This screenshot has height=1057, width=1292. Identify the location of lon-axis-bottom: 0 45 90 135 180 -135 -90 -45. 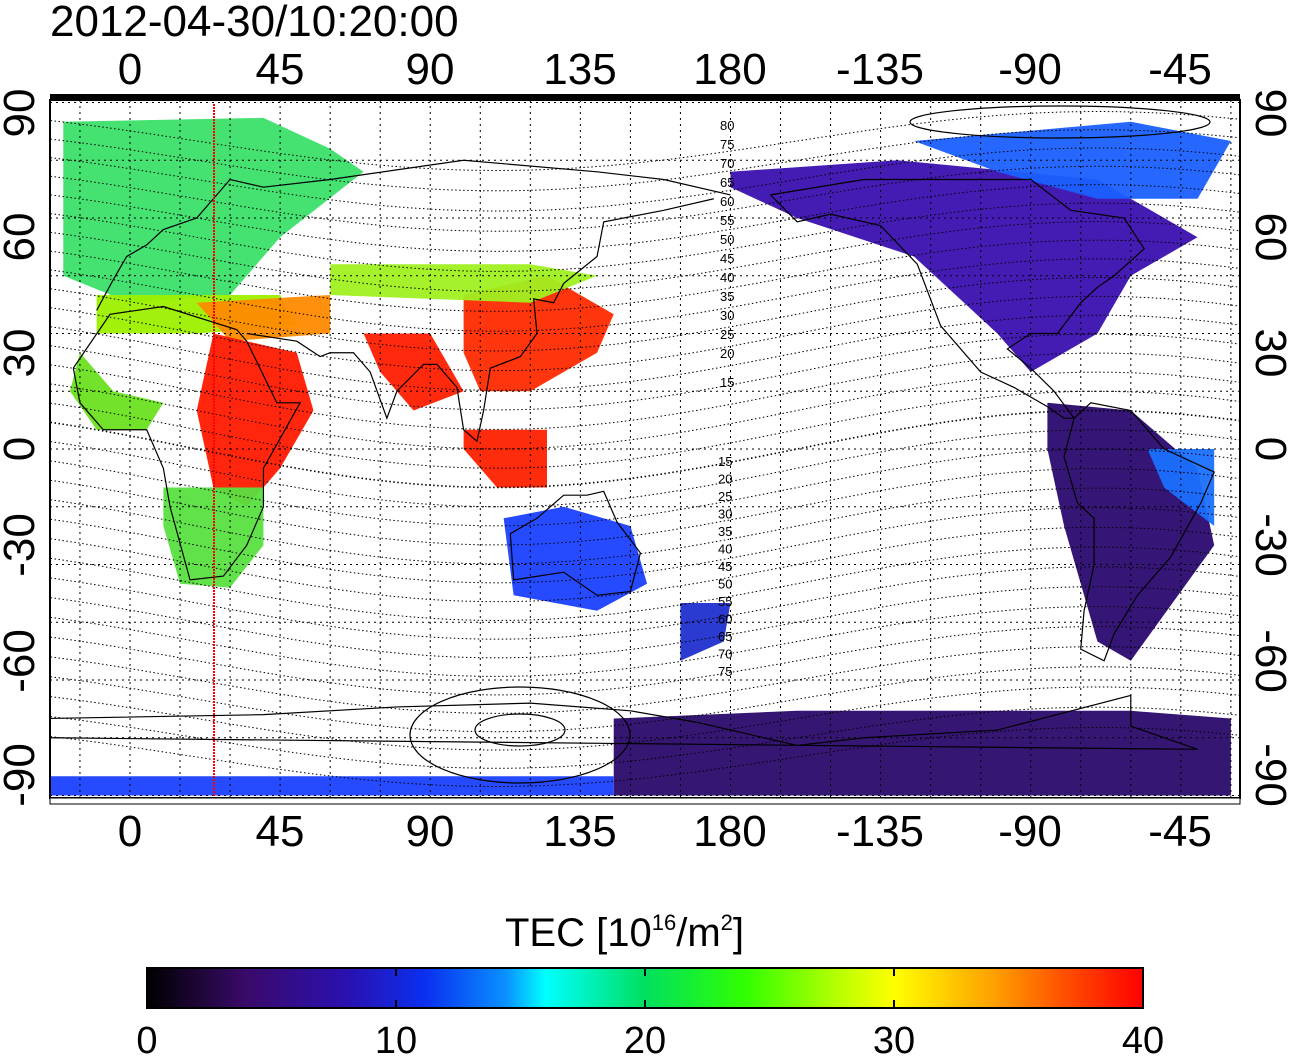
(665, 831).